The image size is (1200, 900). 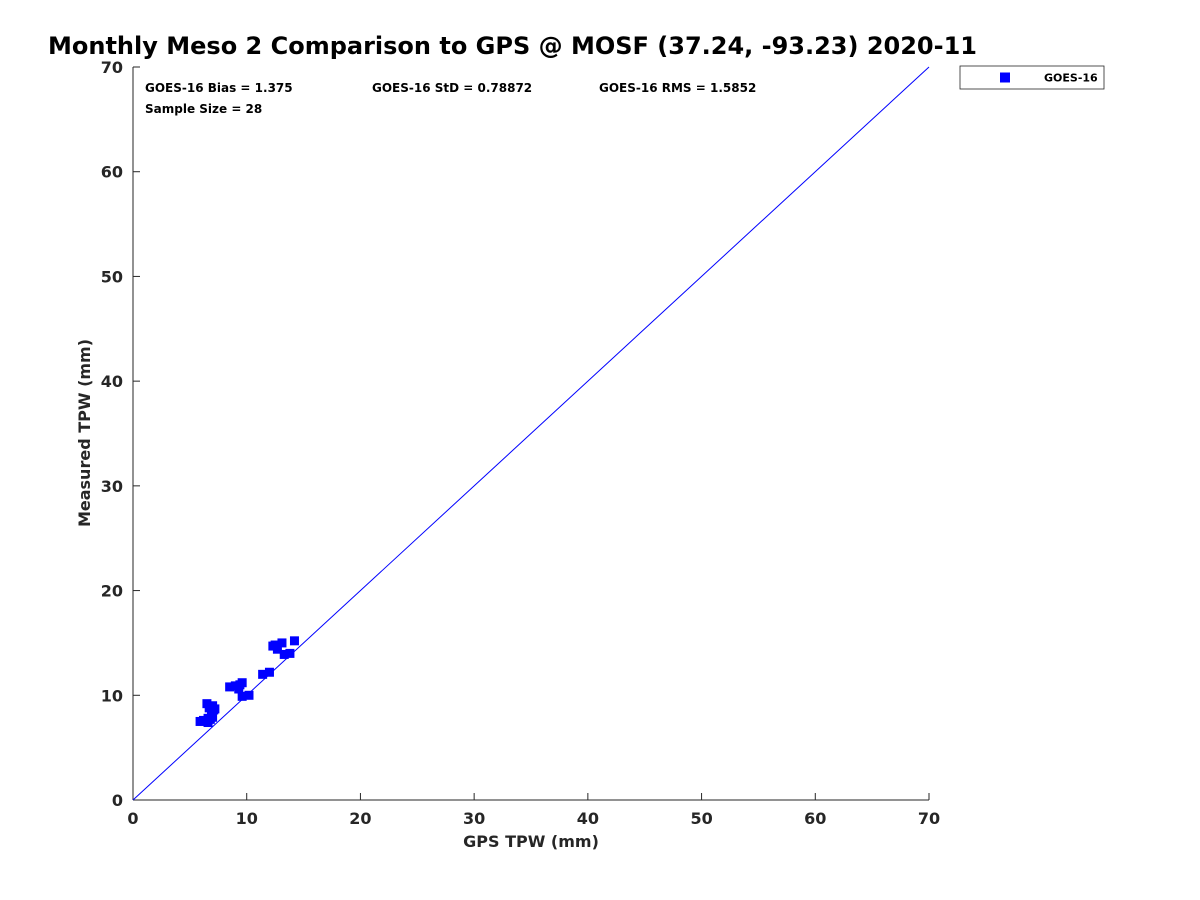 What do you see at coordinates (588, 818) in the screenshot?
I see `x-tick-label: 40` at bounding box center [588, 818].